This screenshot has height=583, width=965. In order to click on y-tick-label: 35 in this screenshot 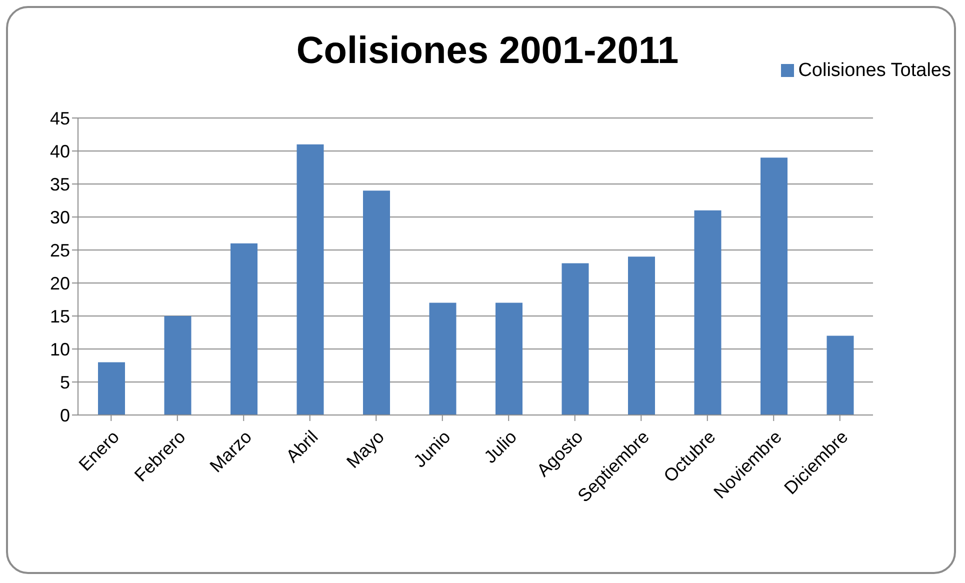, I will do `click(60, 184)`.